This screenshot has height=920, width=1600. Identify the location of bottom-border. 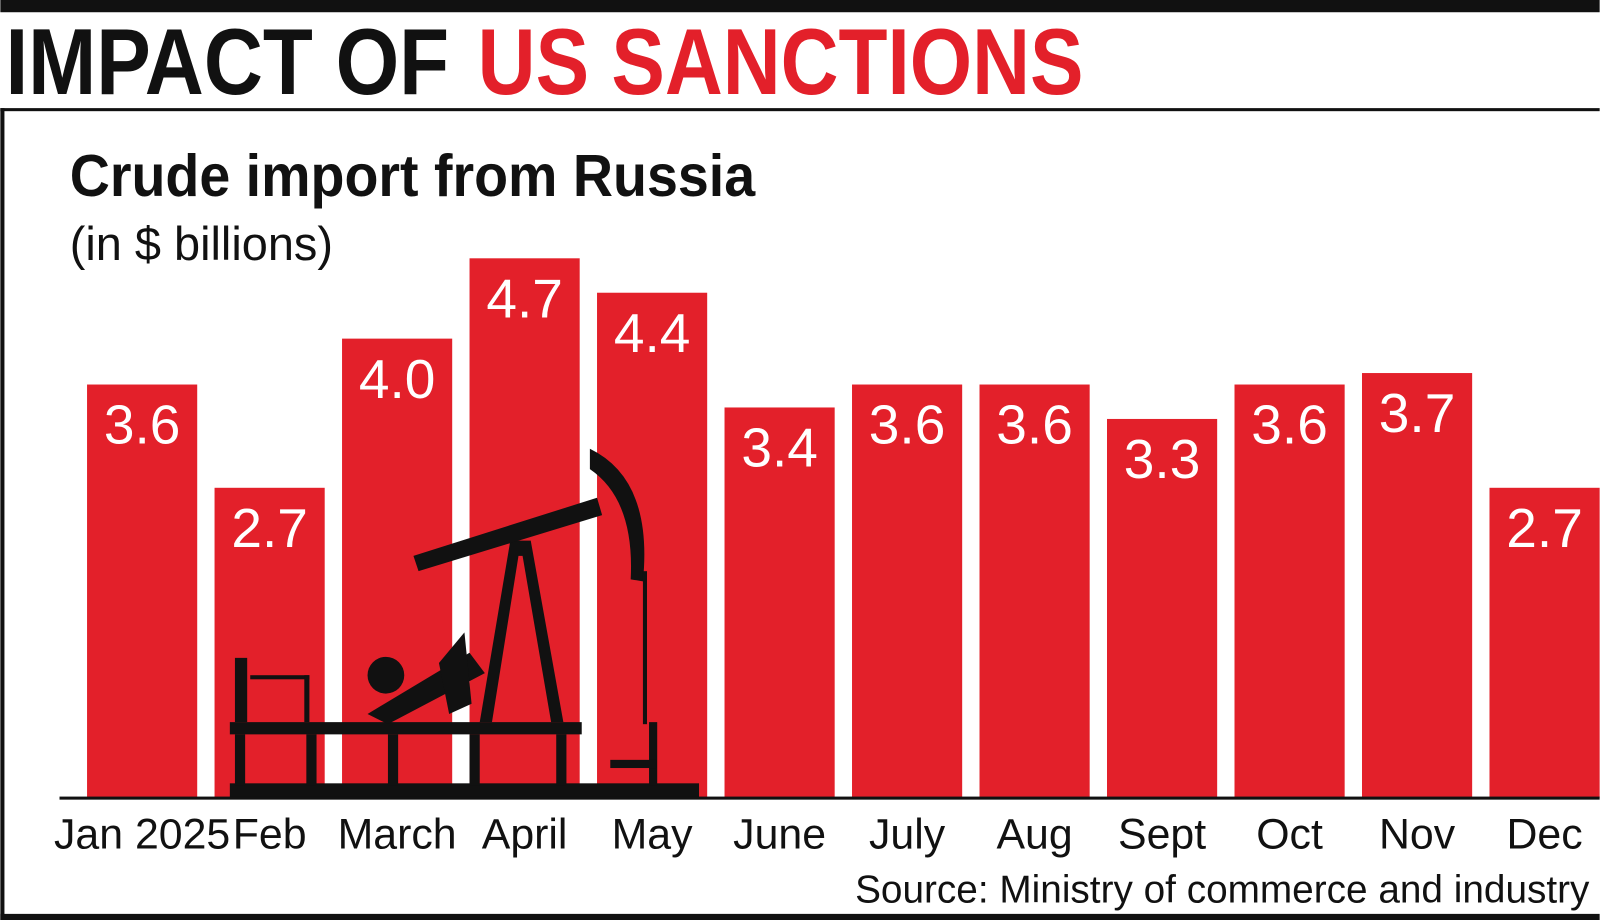
(800, 916).